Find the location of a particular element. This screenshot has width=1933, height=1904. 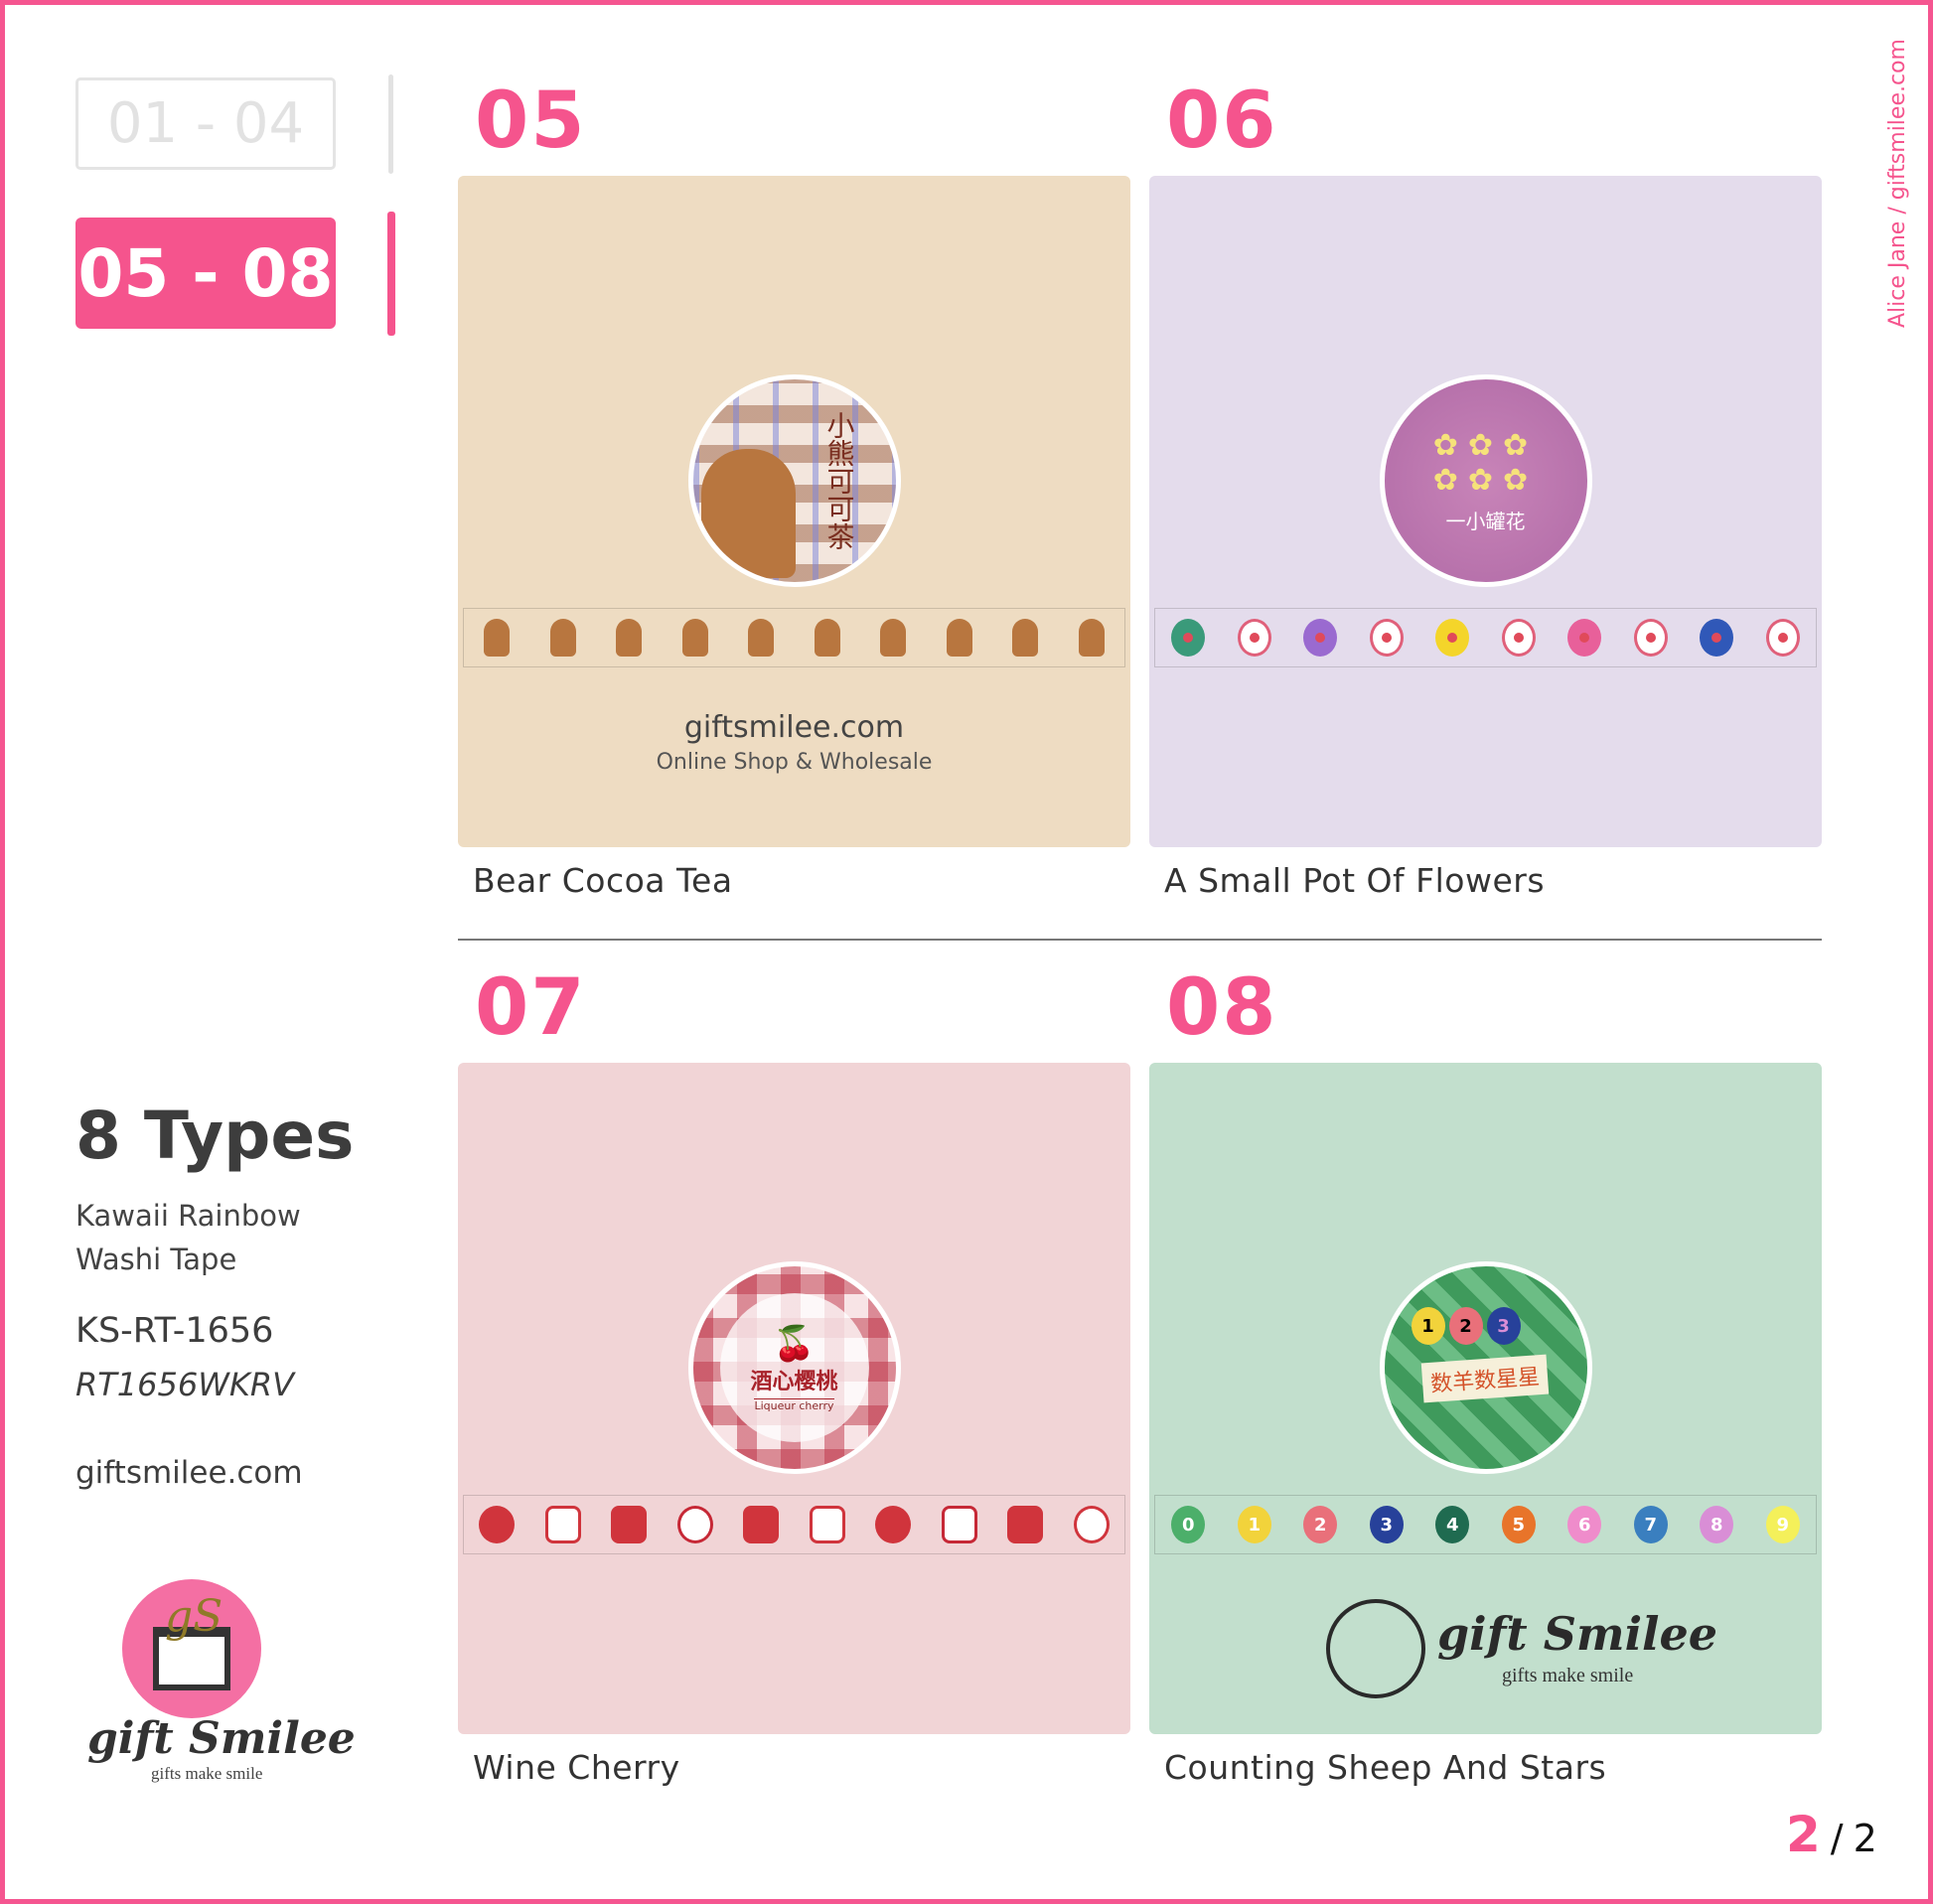

digit: 1 is located at coordinates (1255, 1525).